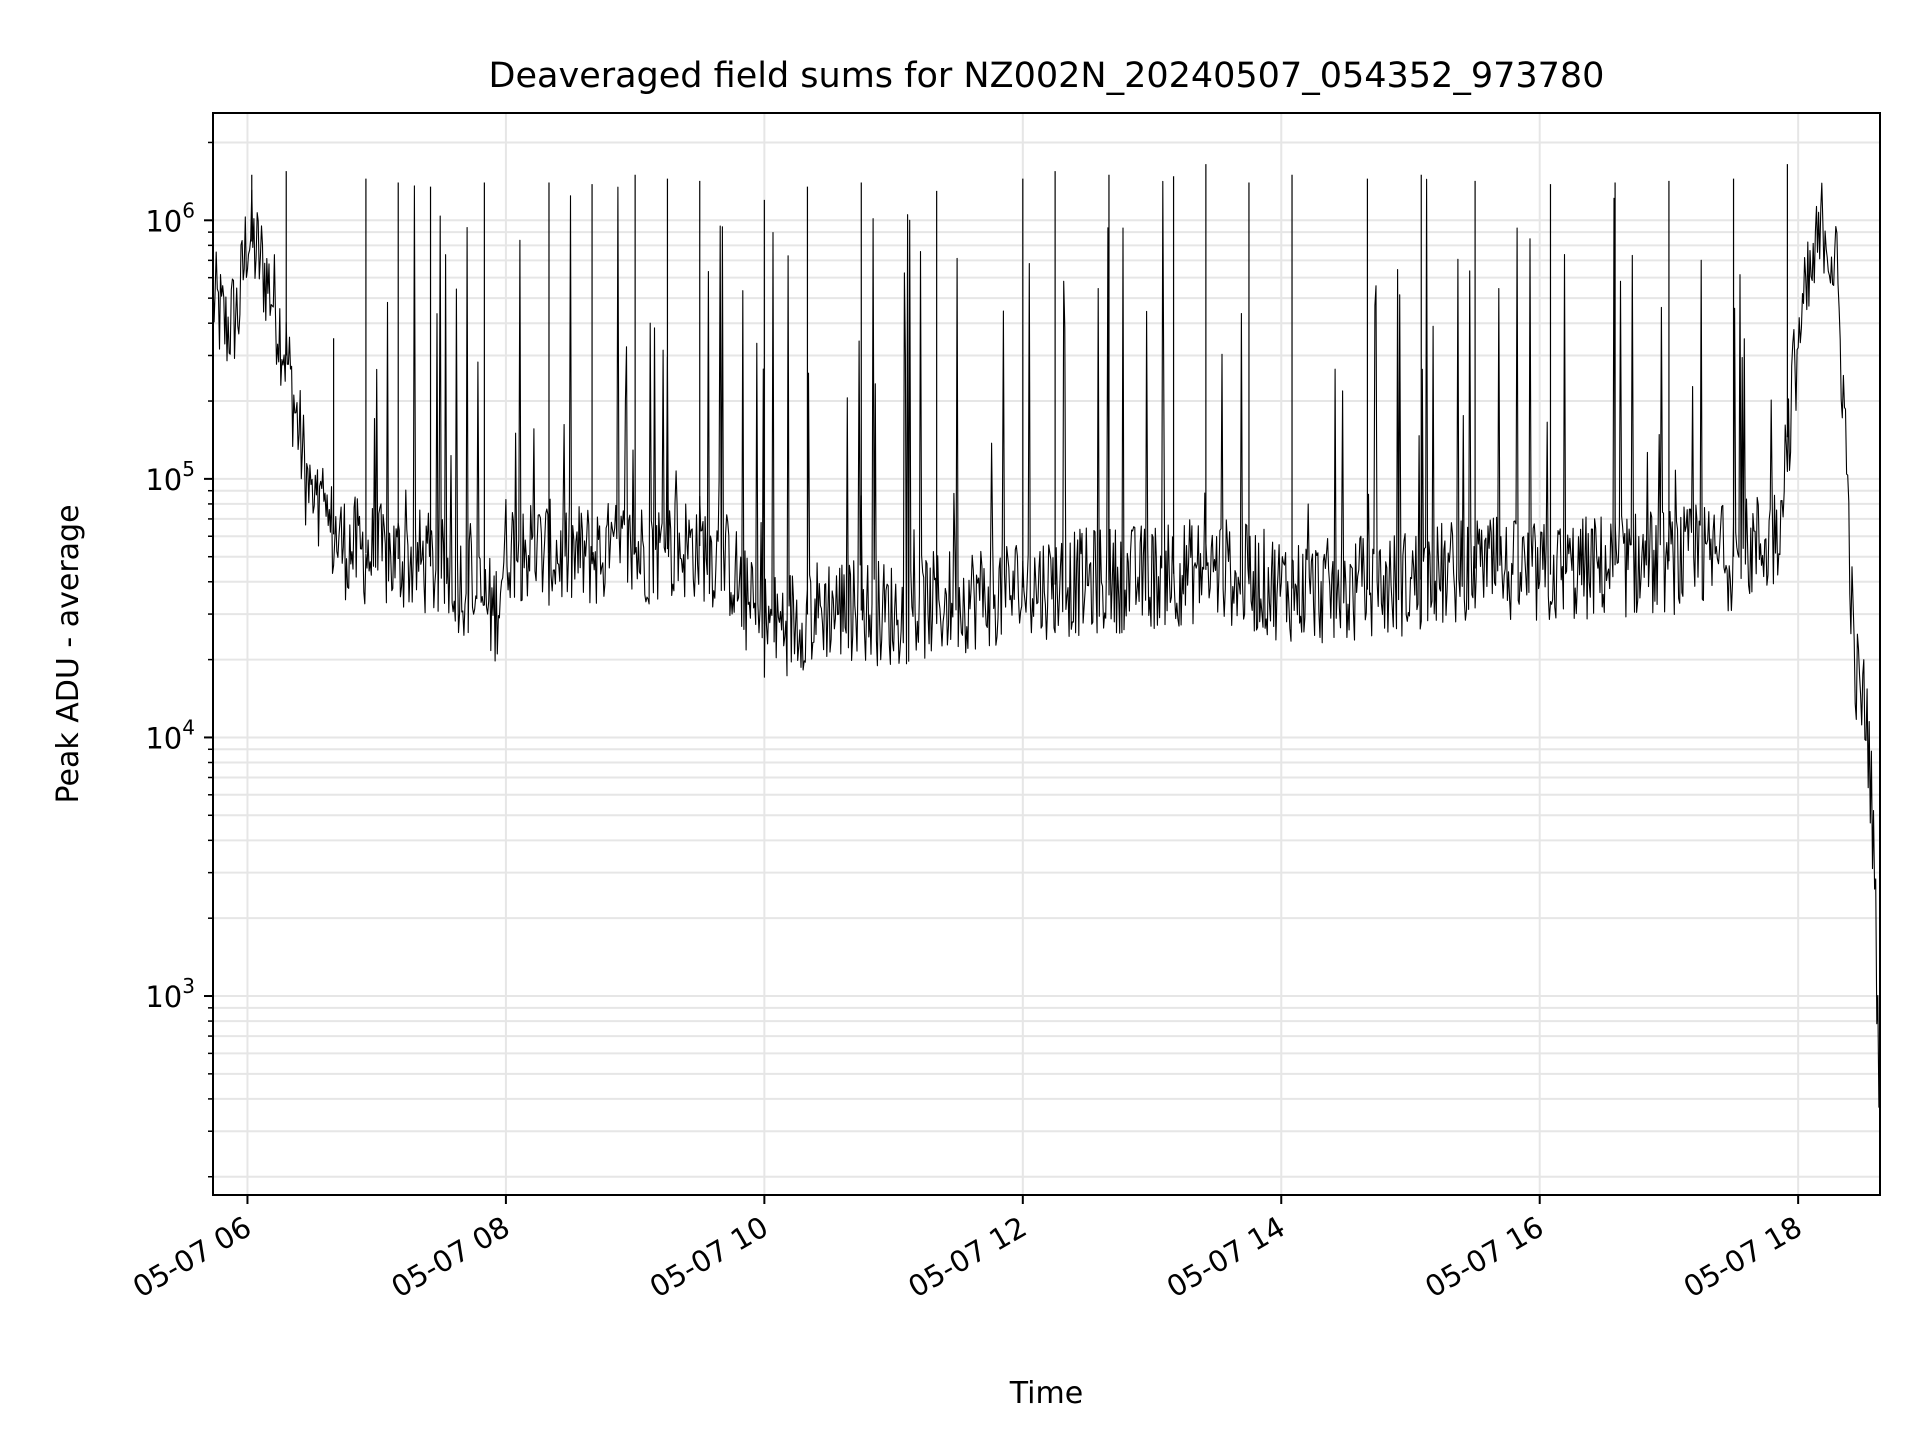 This screenshot has height=1444, width=1920. Describe the element at coordinates (68, 653) in the screenshot. I see `y-axis-label: Peak ADU - average` at that location.